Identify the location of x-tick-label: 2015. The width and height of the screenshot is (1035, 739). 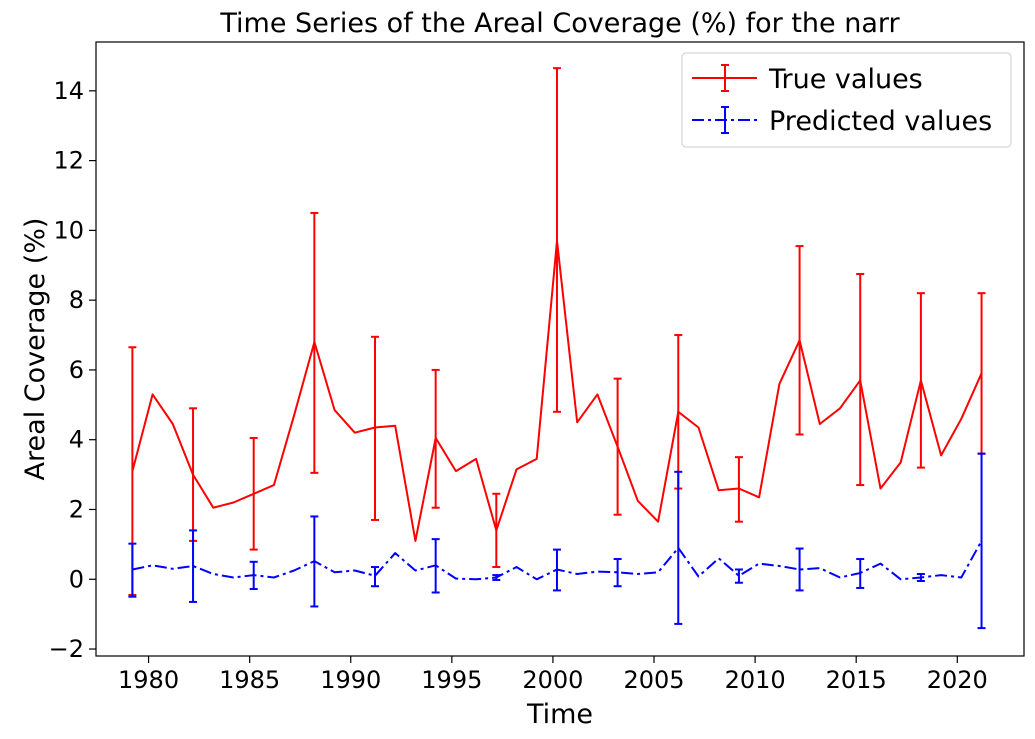
(856, 680).